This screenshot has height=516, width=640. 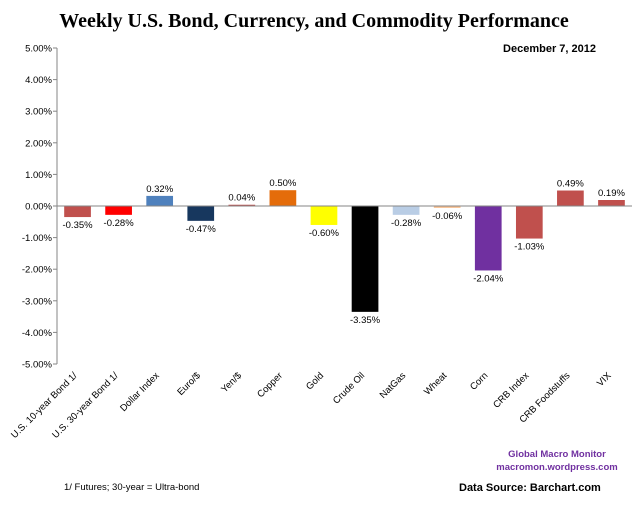 I want to click on footnote: 1/ Futures; 30-year = Ultra-bond, so click(x=131, y=487).